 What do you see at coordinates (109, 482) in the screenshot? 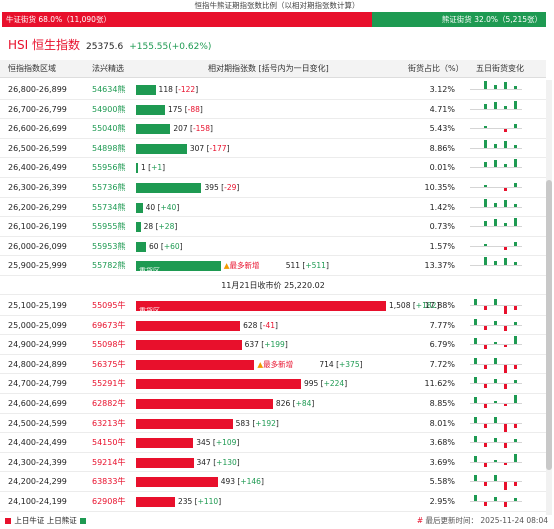
I see `warrant-code-link: 63833牛` at bounding box center [109, 482].